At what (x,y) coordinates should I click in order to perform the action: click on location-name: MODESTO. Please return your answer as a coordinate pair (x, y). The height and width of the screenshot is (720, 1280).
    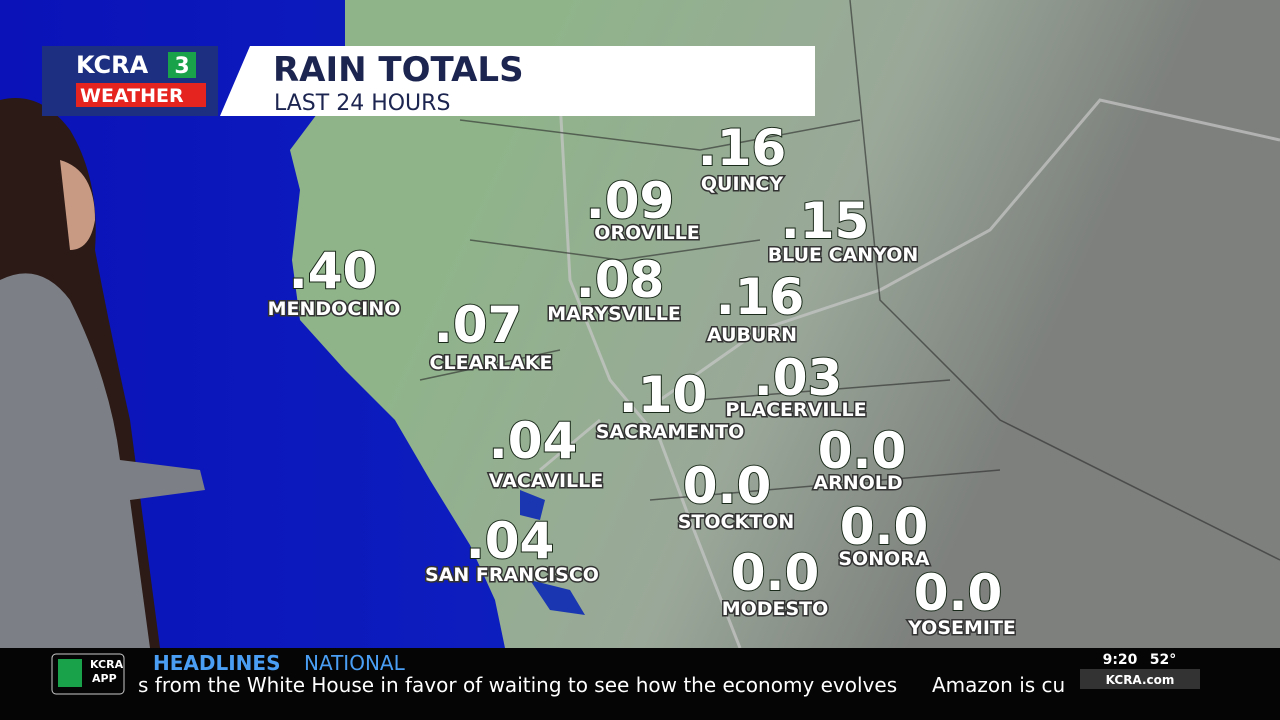
    Looking at the image, I should click on (775, 609).